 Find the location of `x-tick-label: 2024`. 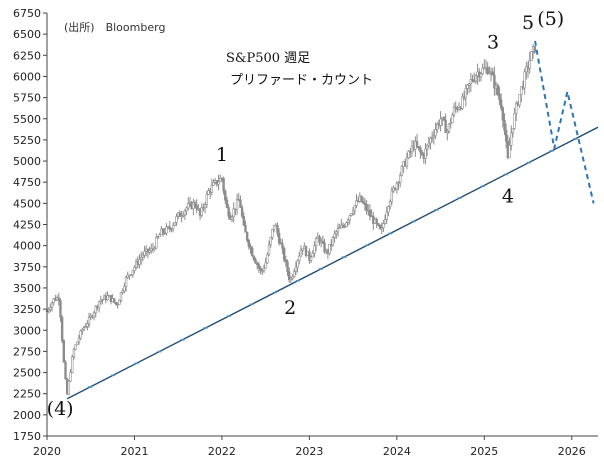

x-tick-label: 2024 is located at coordinates (397, 451).